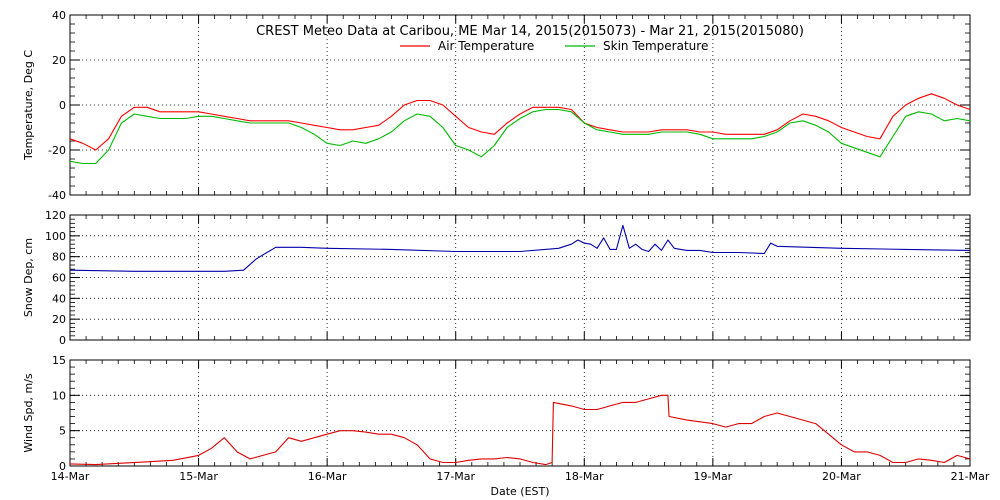 The height and width of the screenshot is (500, 1000). I want to click on y-tick-label: 80, so click(59, 257).